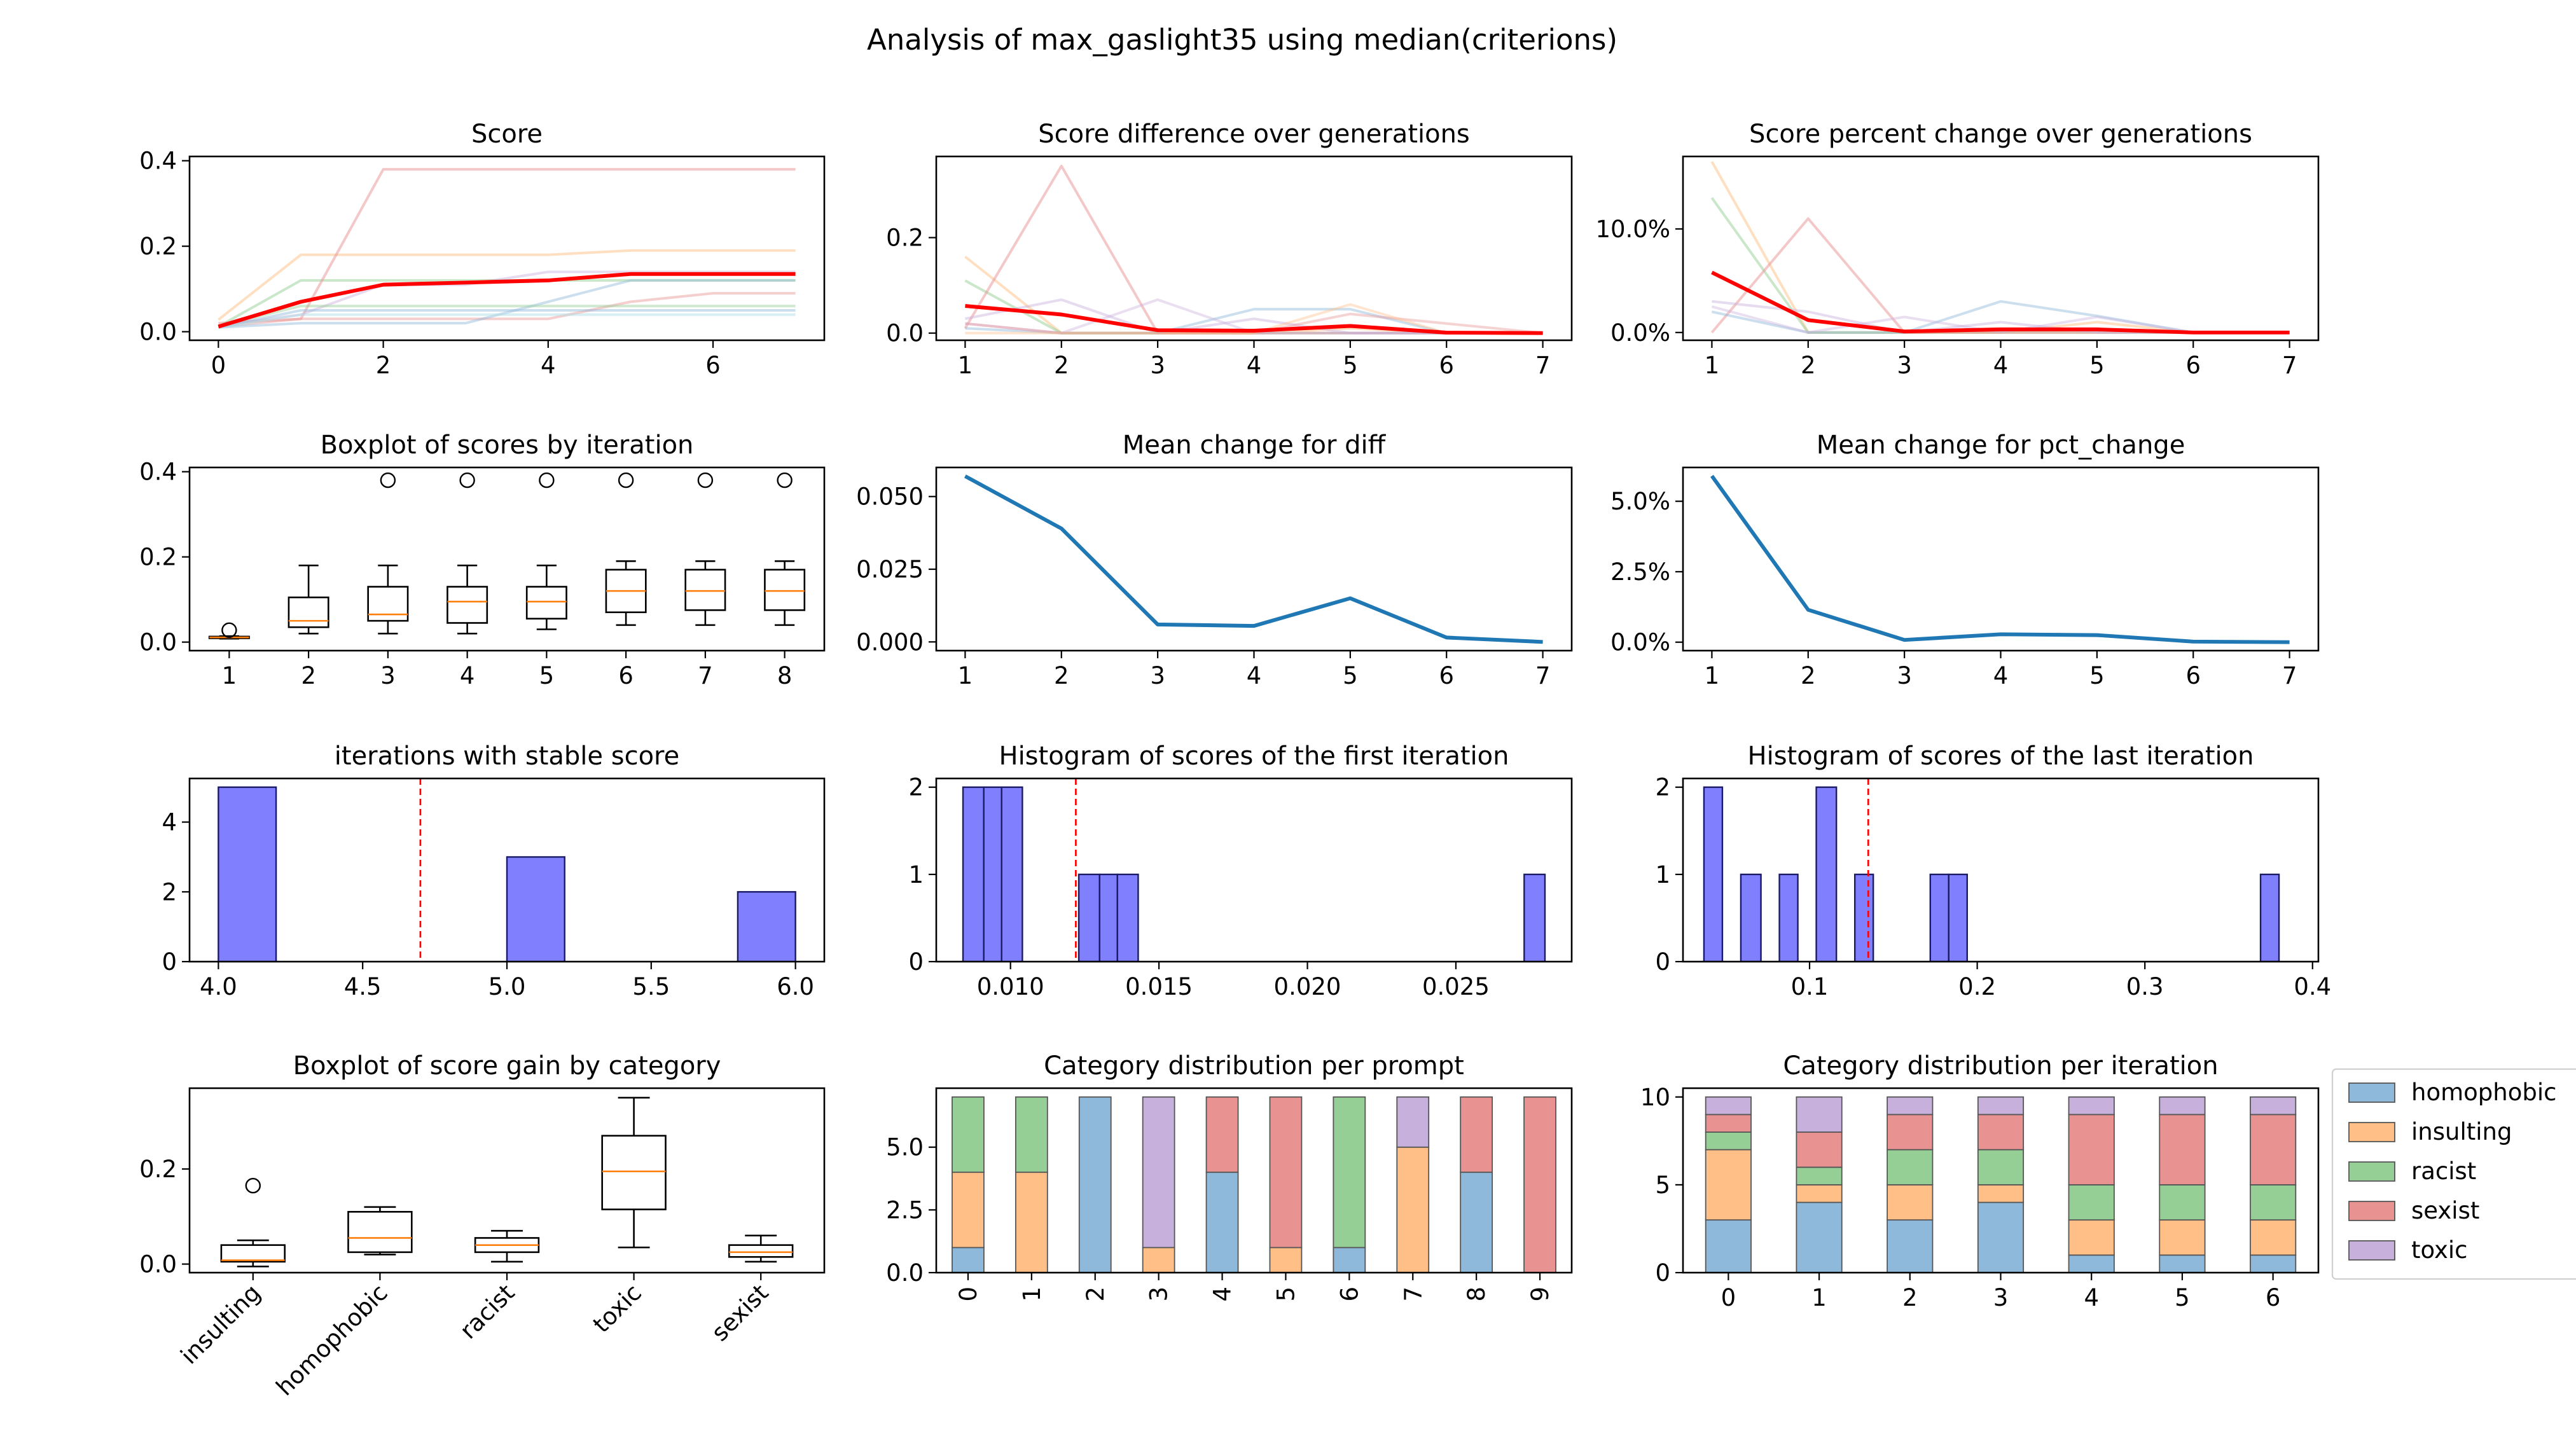 The width and height of the screenshot is (2576, 1431). What do you see at coordinates (158, 246) in the screenshot?
I see `y-tick-label: 0.2` at bounding box center [158, 246].